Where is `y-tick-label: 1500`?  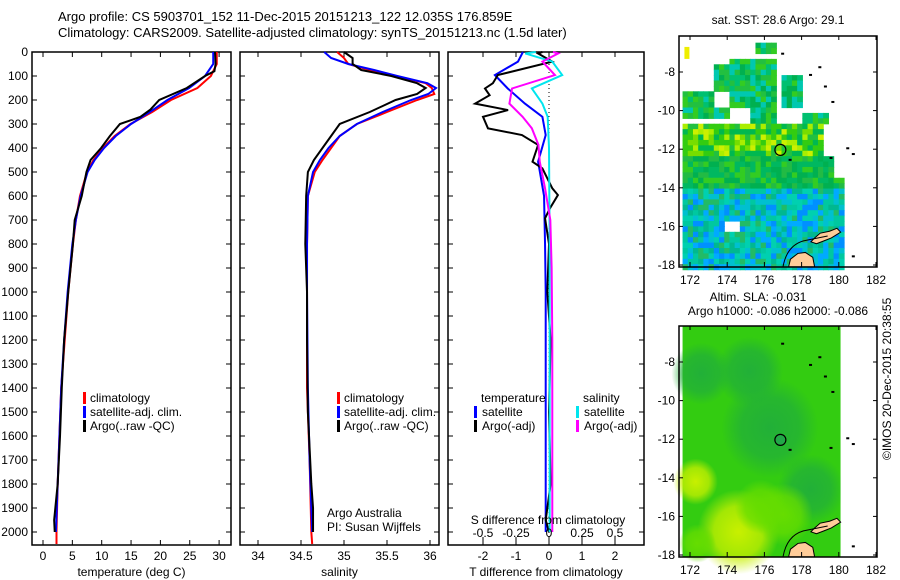 y-tick-label: 1500 is located at coordinates (14, 412).